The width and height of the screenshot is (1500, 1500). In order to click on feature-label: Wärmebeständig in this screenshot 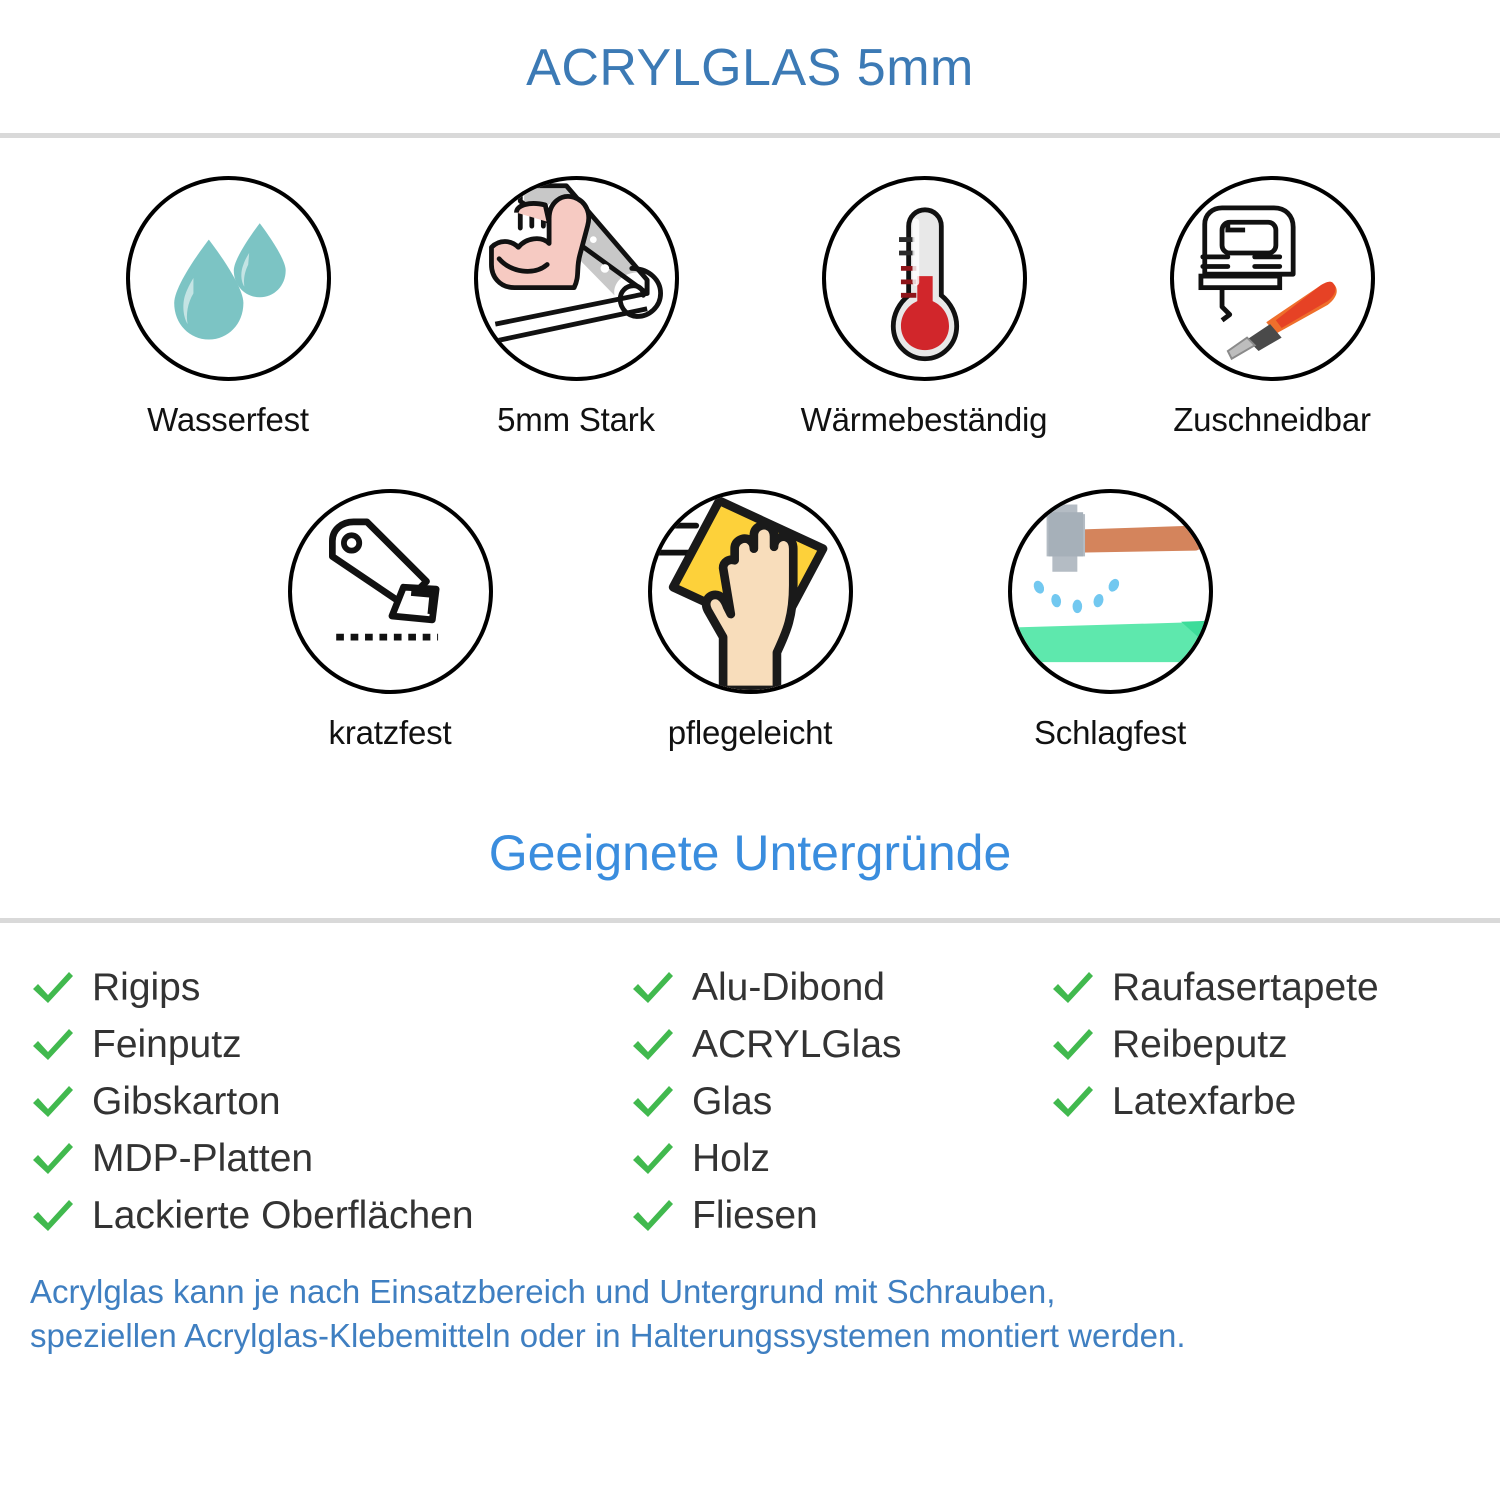, I will do `click(924, 419)`.